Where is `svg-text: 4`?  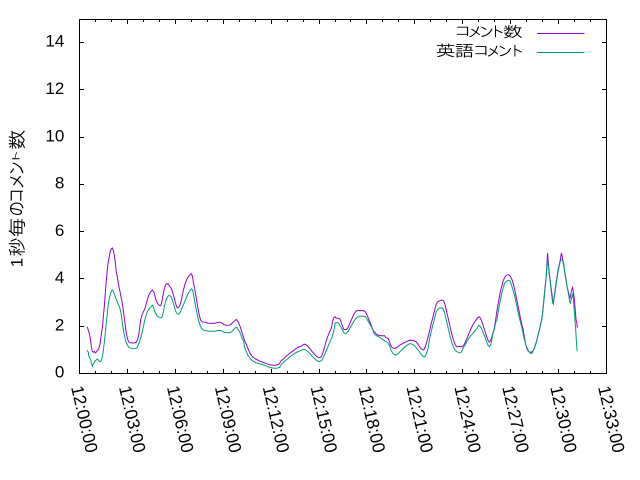 svg-text: 4 is located at coordinates (59, 277).